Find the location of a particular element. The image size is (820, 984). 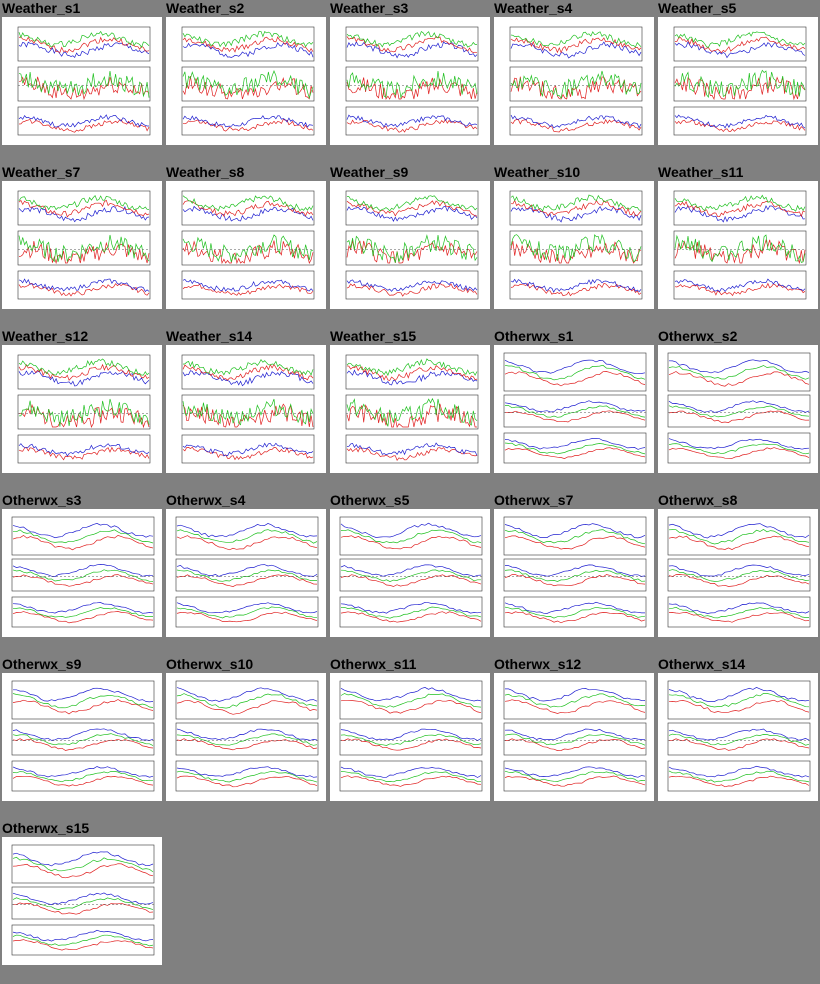

thumbnail-title: Otherwx_s3 is located at coordinates (42, 500).